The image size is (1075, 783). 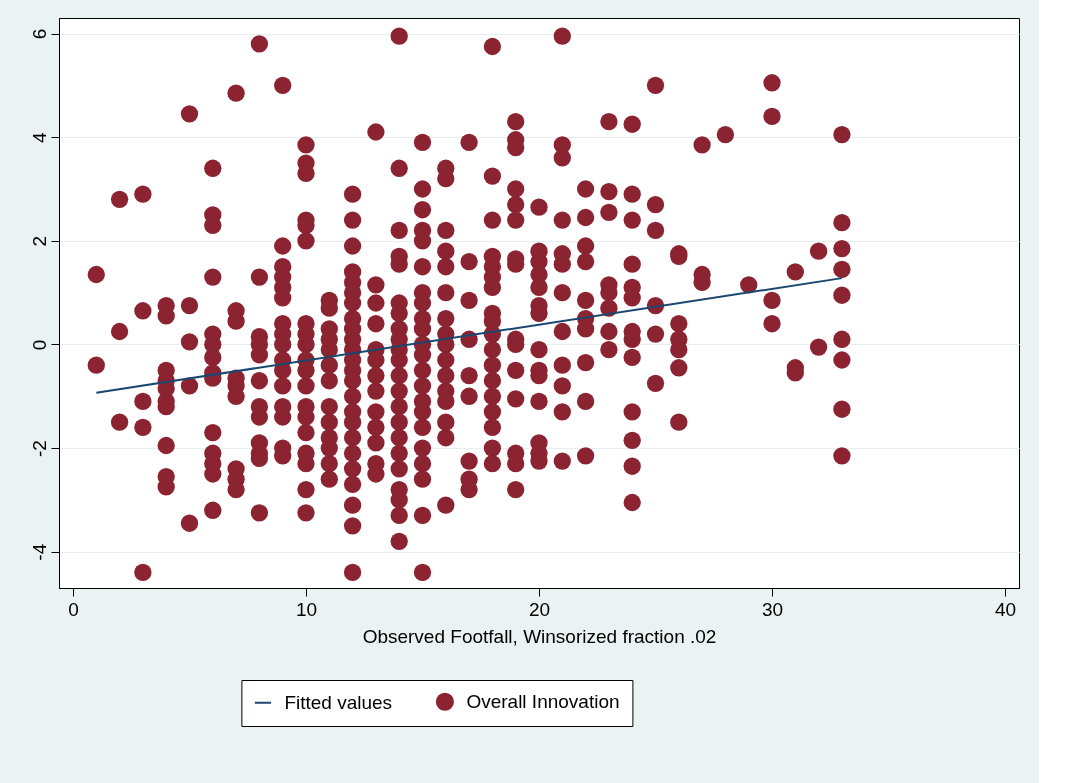 What do you see at coordinates (539, 636) in the screenshot?
I see `x-axis-title: Observed Footfall, Winsorized fraction .02` at bounding box center [539, 636].